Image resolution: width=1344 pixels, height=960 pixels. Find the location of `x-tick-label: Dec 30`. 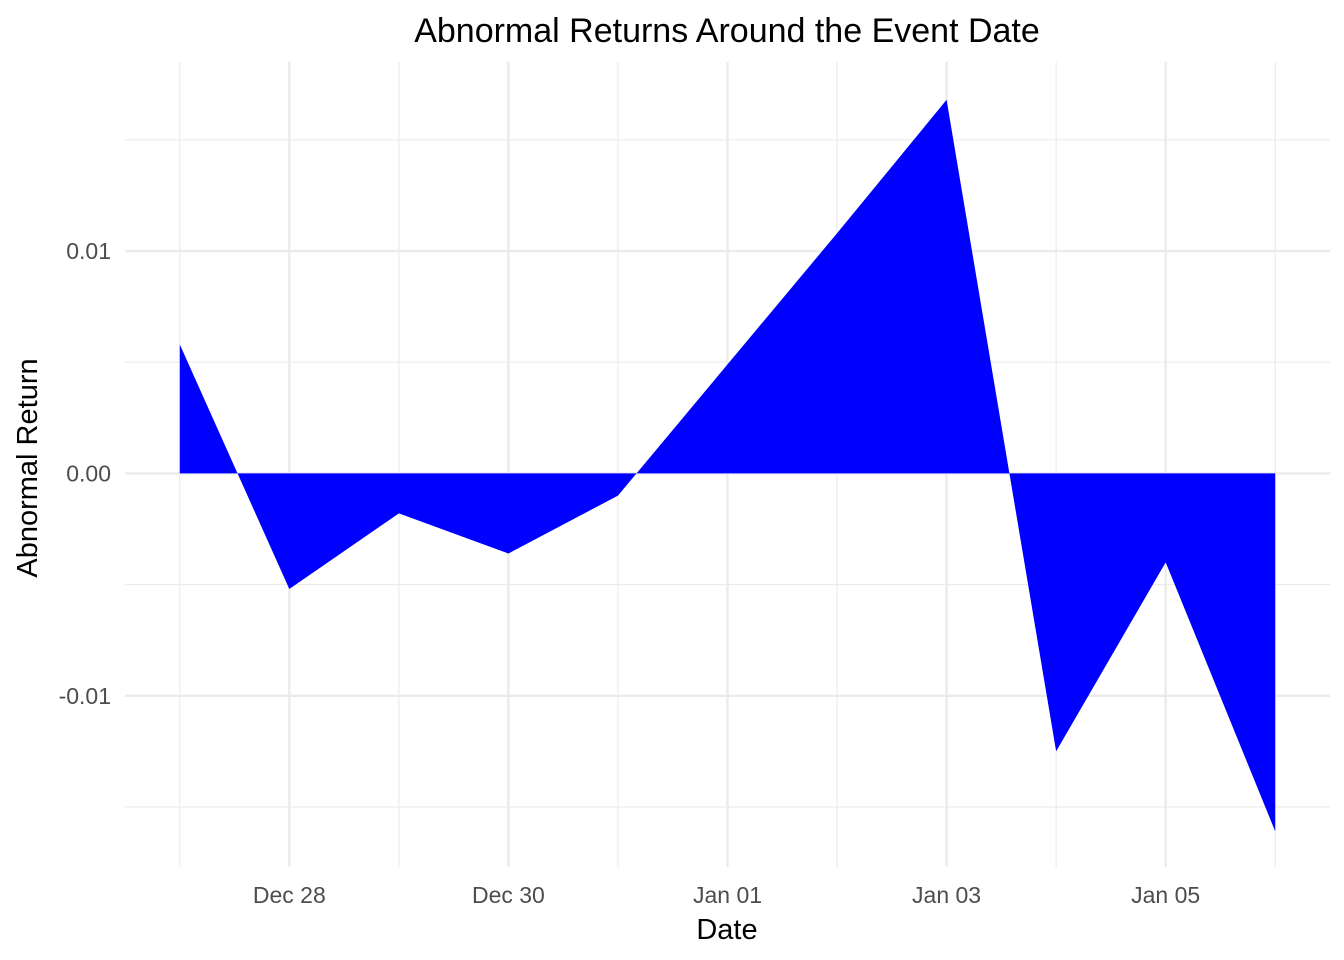

x-tick-label: Dec 30 is located at coordinates (508, 895).